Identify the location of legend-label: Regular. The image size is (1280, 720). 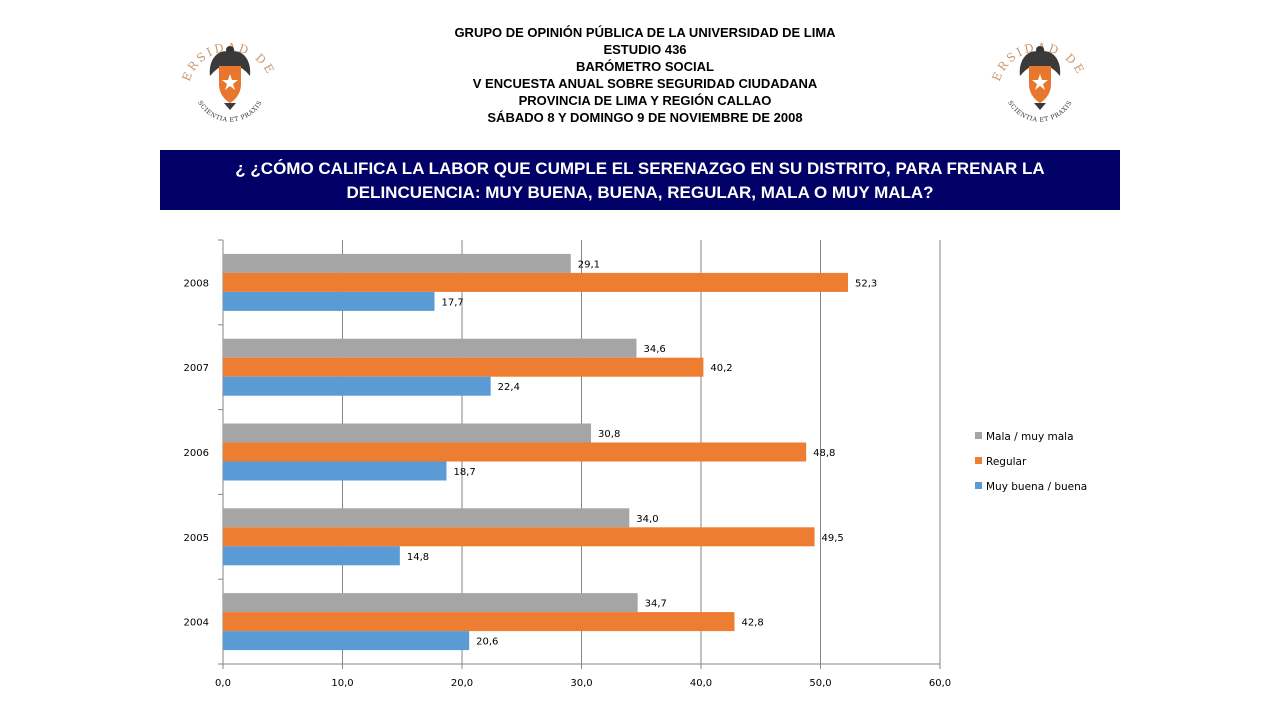
(1006, 462).